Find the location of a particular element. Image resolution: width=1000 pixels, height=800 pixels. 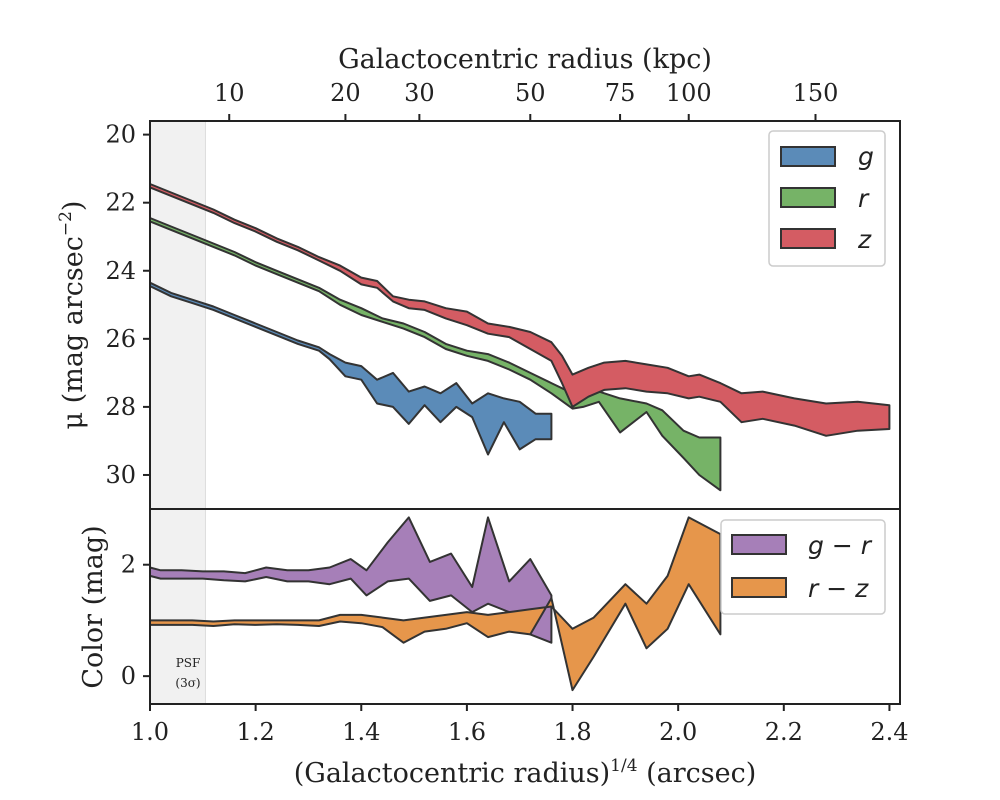

lower-band-g-r is located at coordinates (351, 580).